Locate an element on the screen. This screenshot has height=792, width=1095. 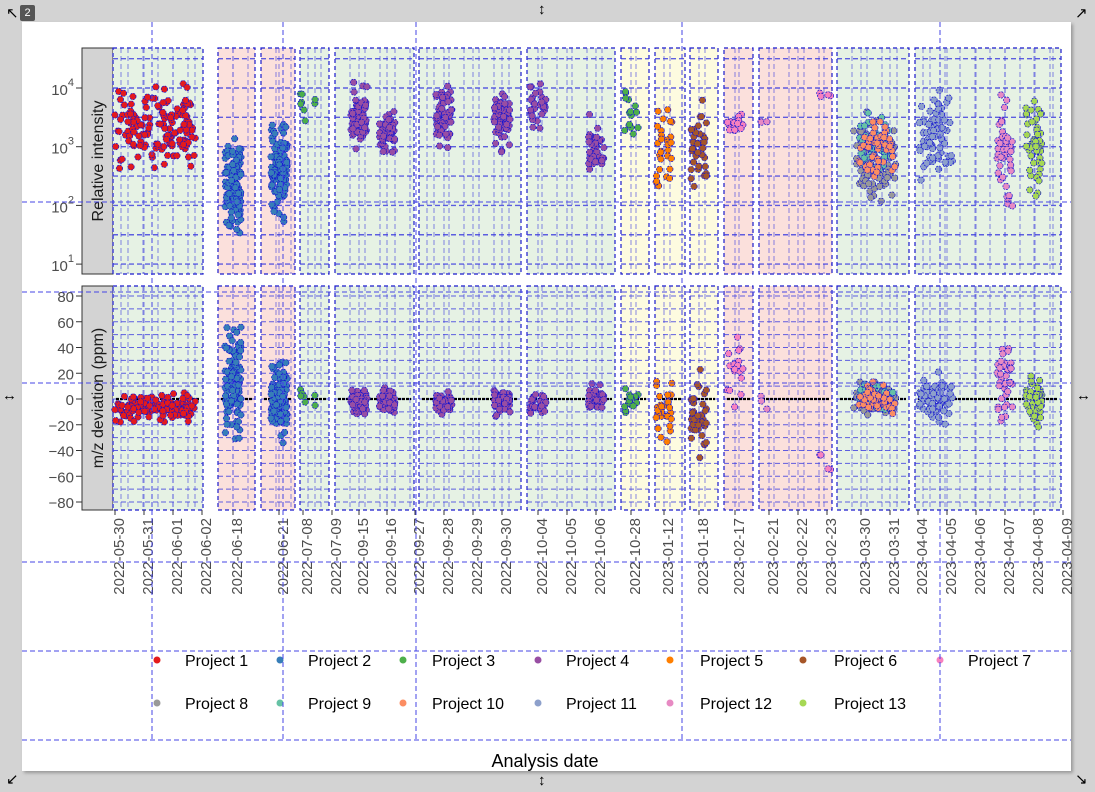
resize-handle-left-icon: ↔ is located at coordinates (9, 395).